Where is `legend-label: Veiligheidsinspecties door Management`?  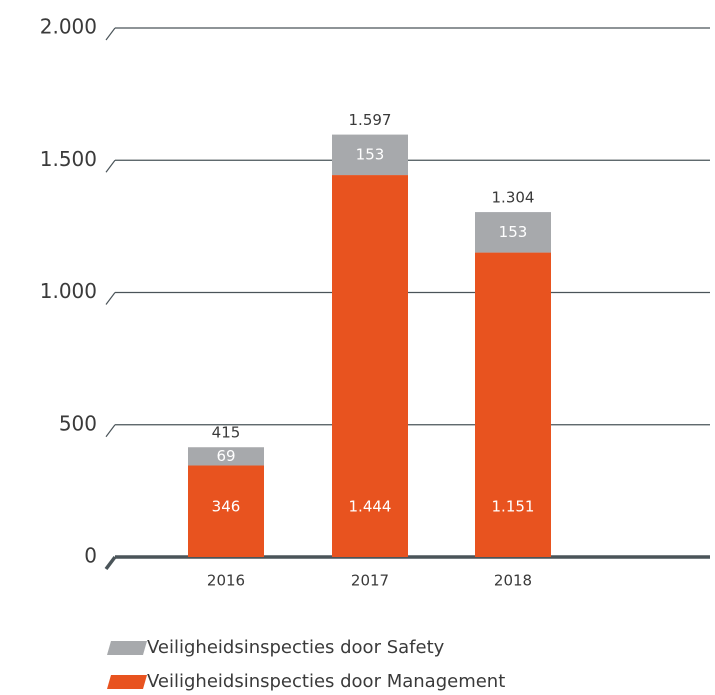
legend-label: Veiligheidsinspecties door Management is located at coordinates (326, 681).